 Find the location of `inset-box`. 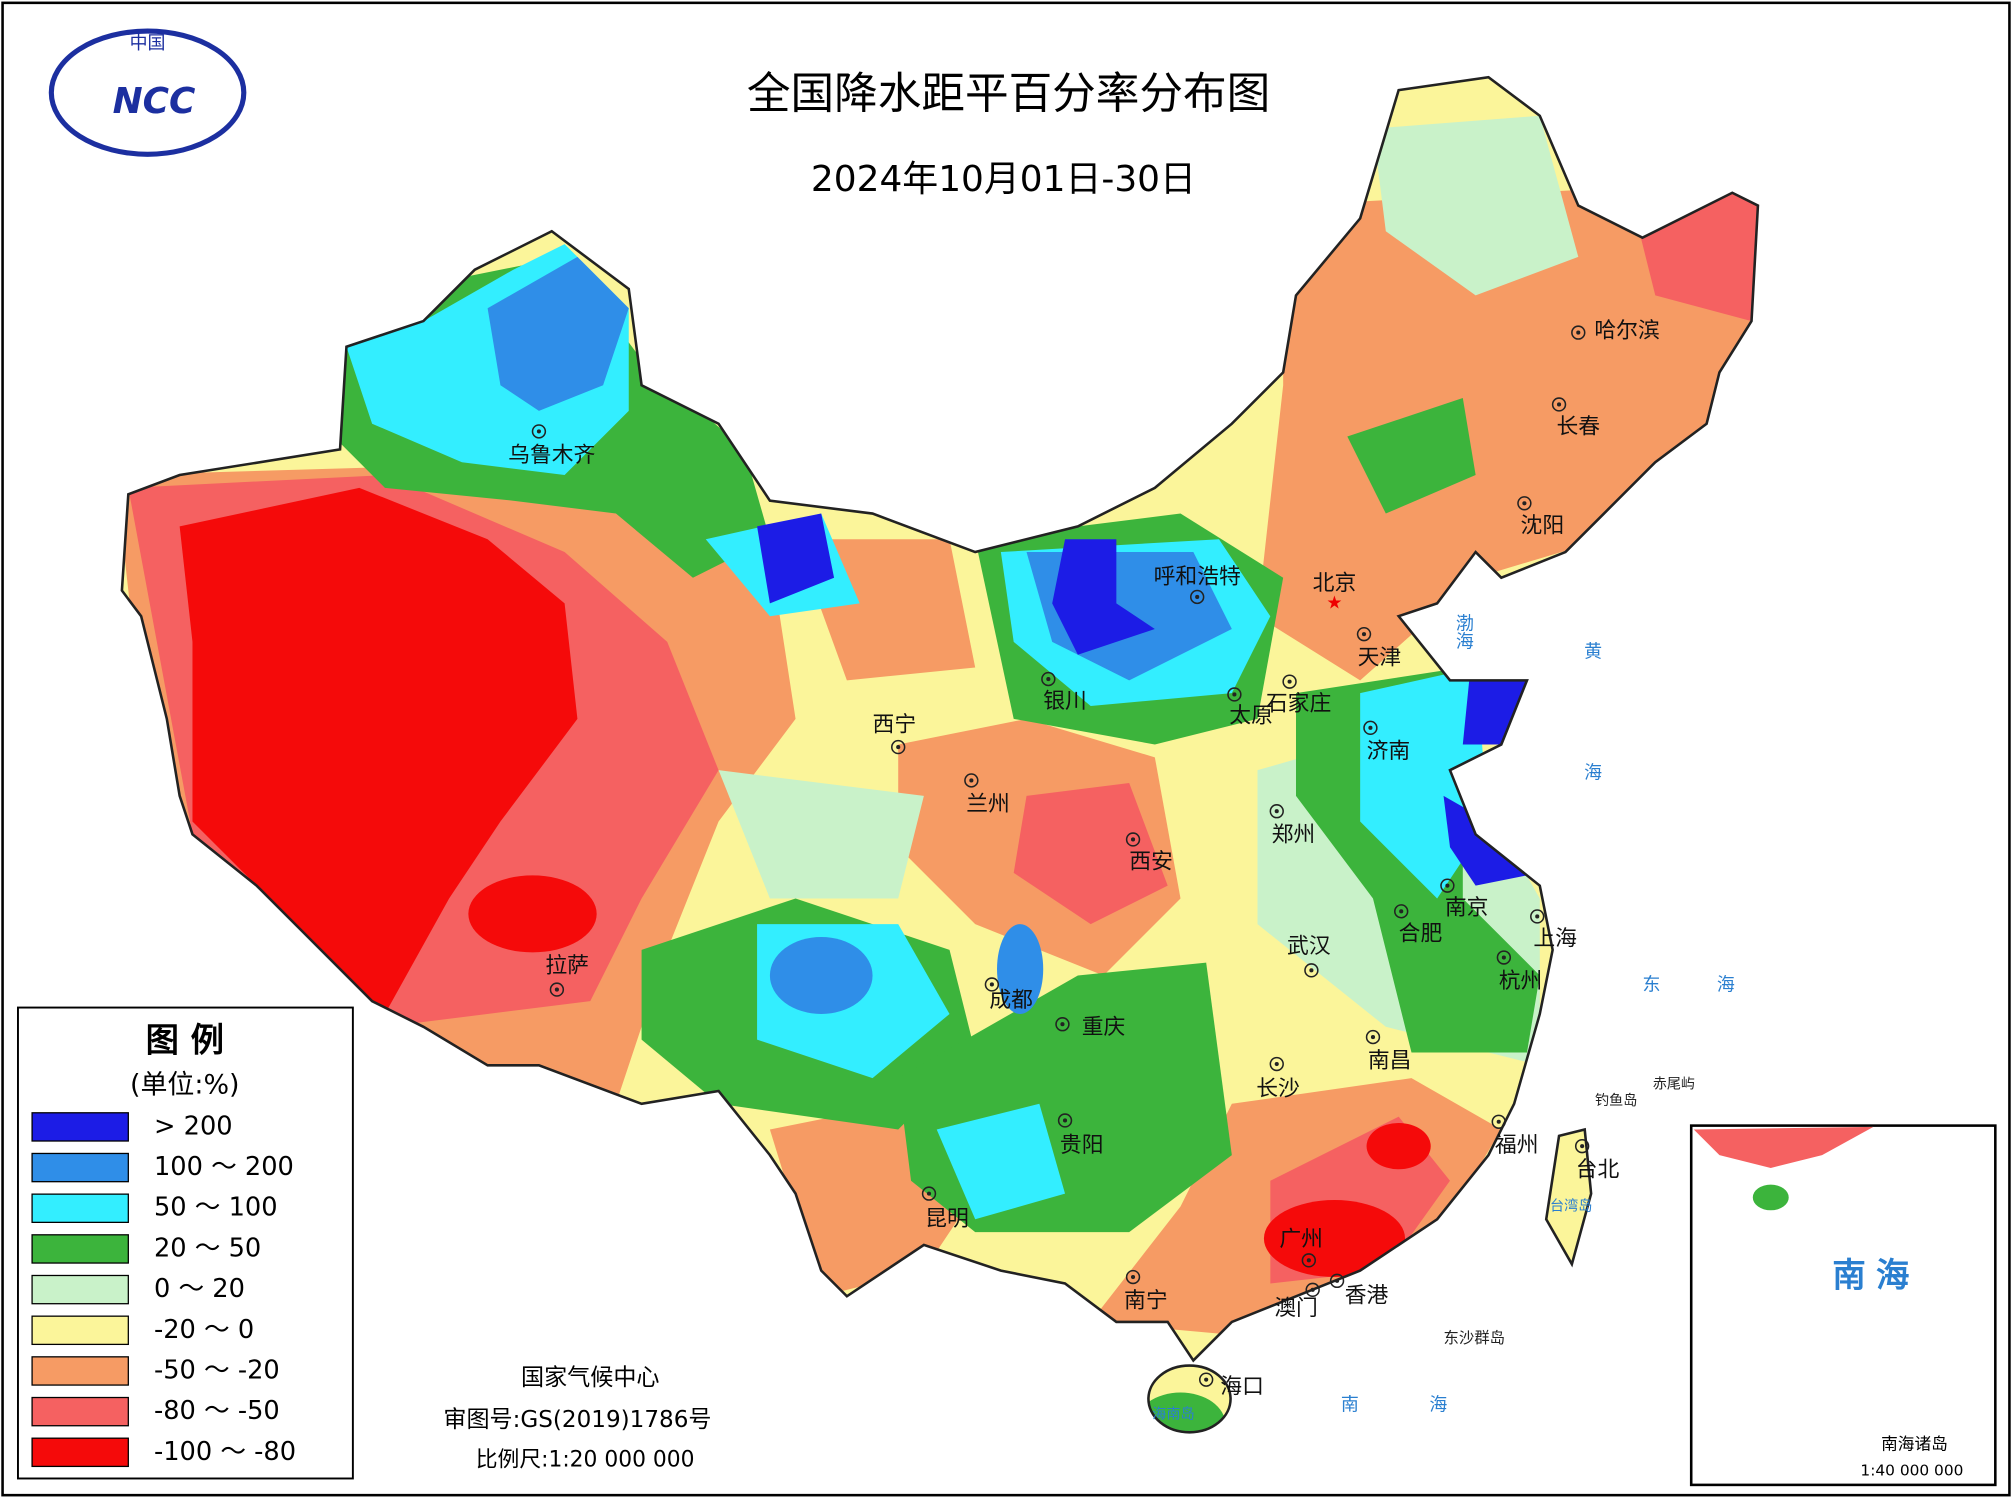

inset-box is located at coordinates (1843, 1305).